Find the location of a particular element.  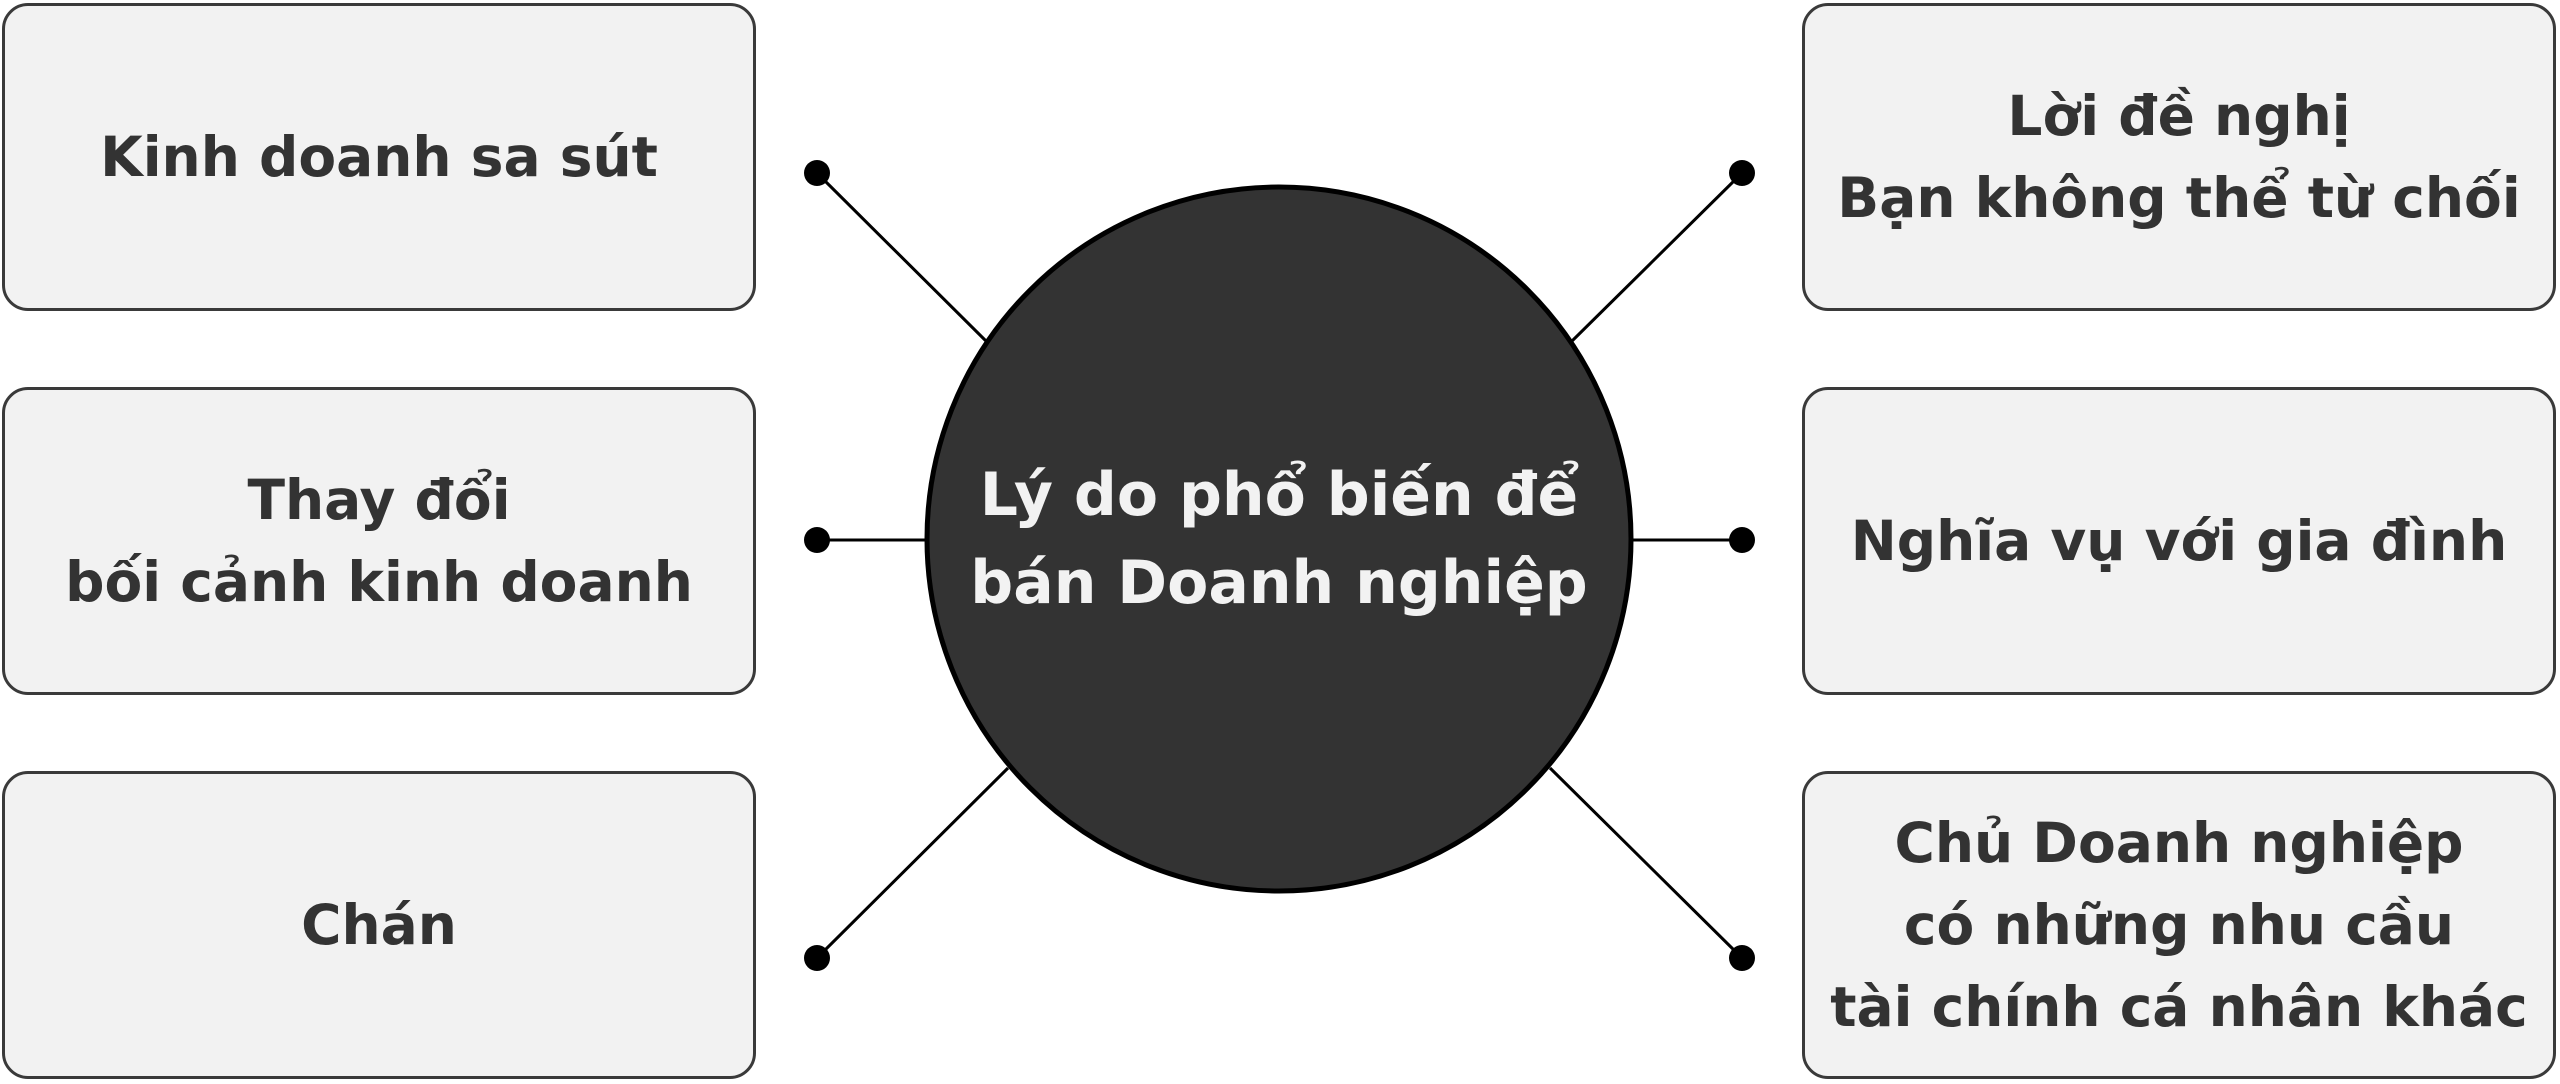

connector-dot-mid-left is located at coordinates (817, 540).